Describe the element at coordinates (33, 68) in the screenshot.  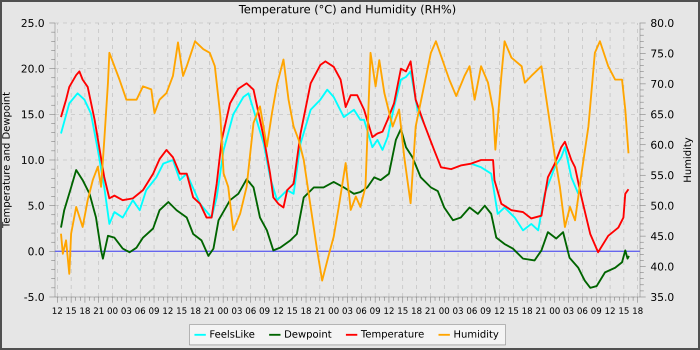
I see `y-tick-label: 20.0` at that location.